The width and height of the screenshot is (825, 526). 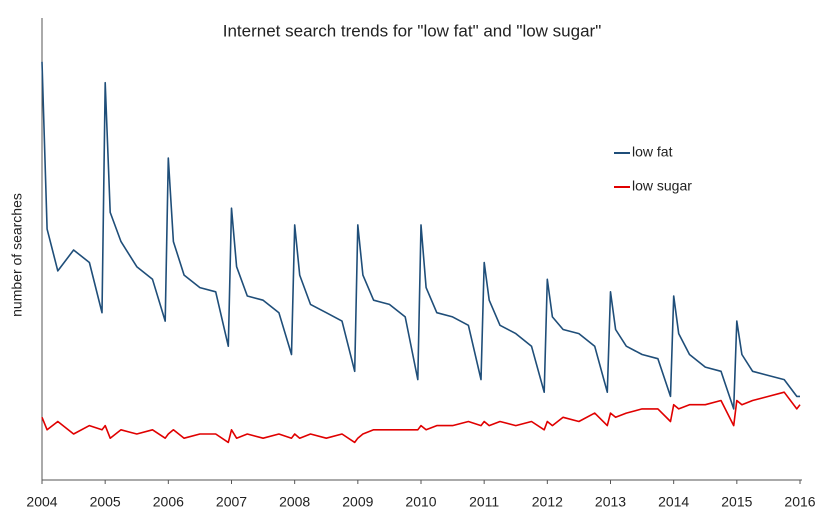 I want to click on y-axis-label: number of searches, so click(x=17, y=255).